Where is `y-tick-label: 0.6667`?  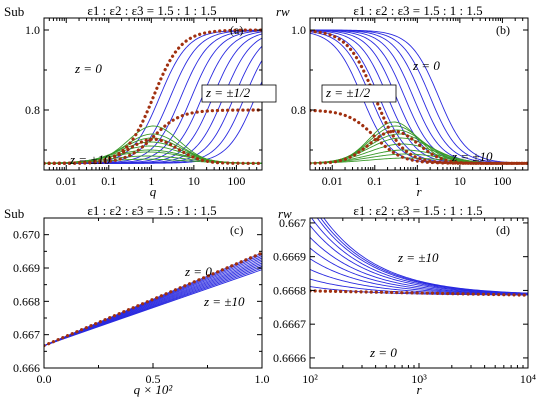
y-tick-label: 0.6667 is located at coordinates (289, 324).